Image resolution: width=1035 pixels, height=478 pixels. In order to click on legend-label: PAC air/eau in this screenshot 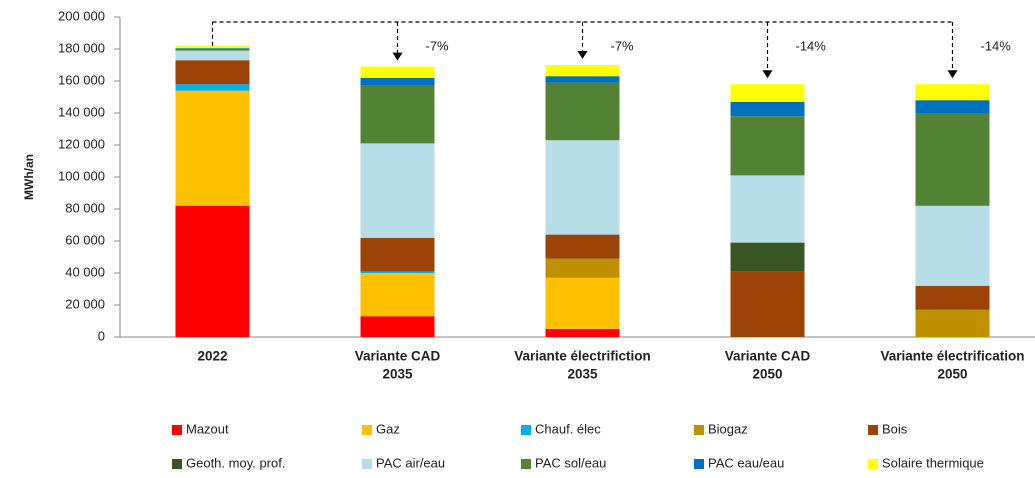, I will do `click(410, 462)`.